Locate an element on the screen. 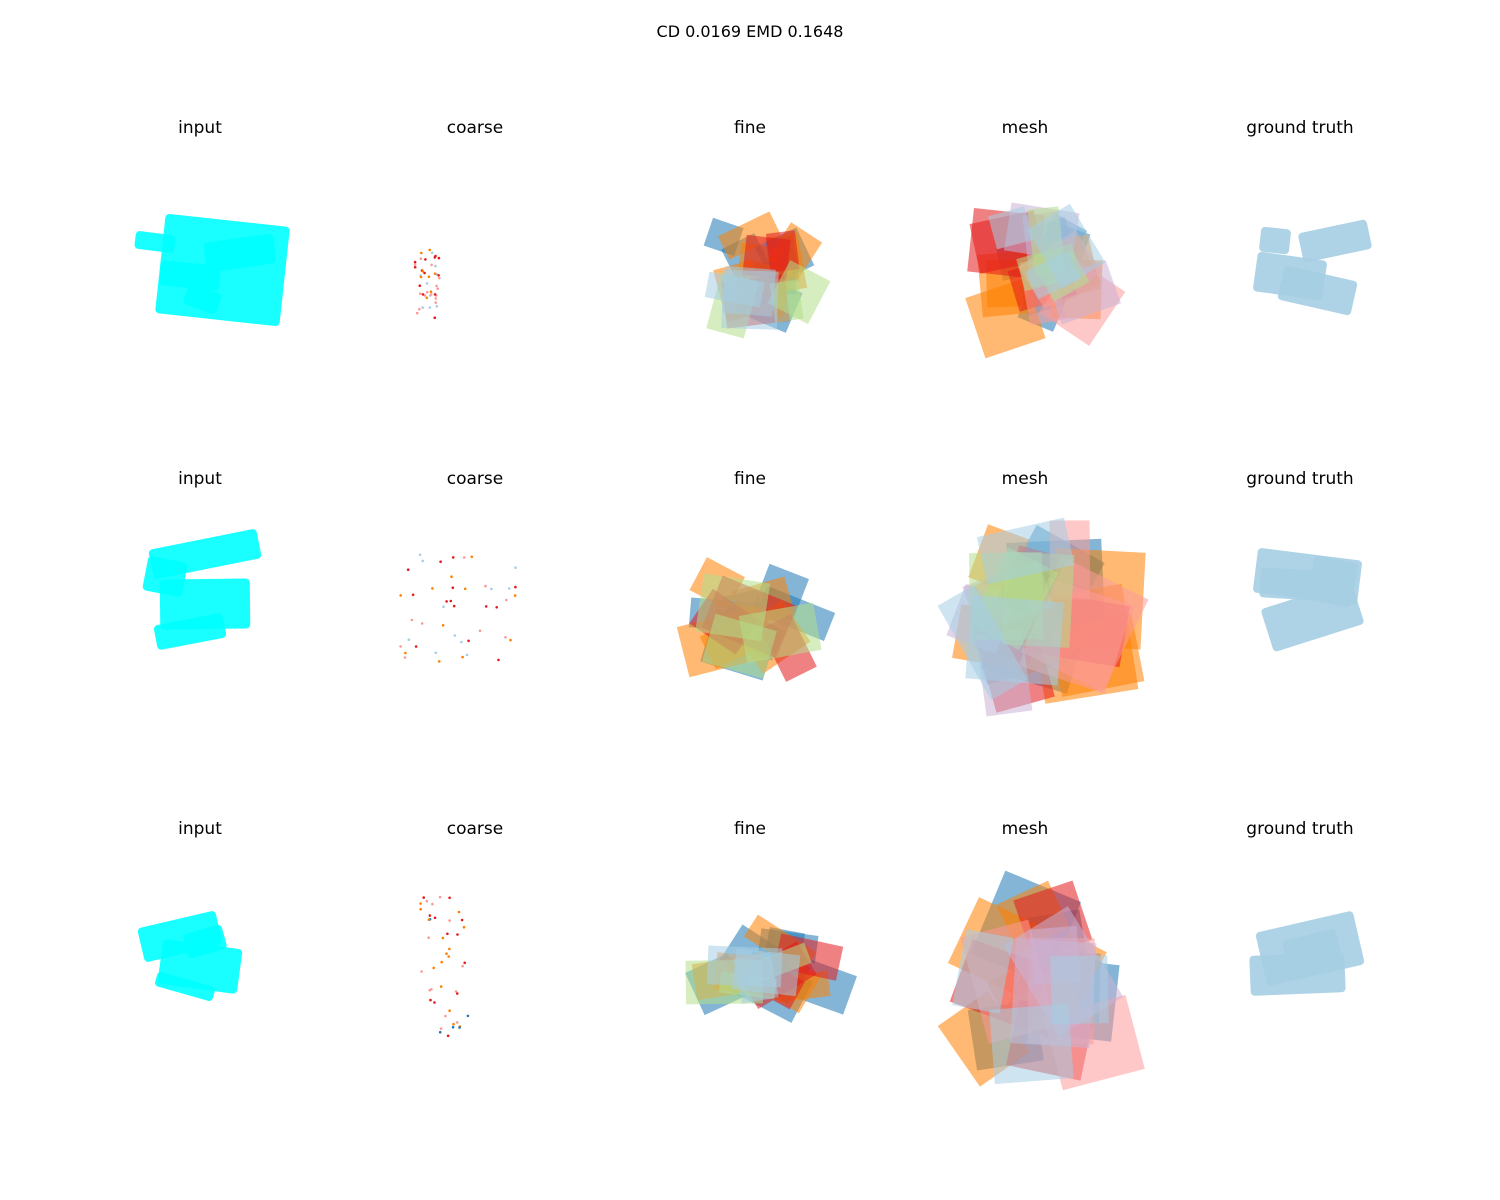 This screenshot has width=1500, height=1200. subplot-input-row3: input is located at coordinates (200, 969).